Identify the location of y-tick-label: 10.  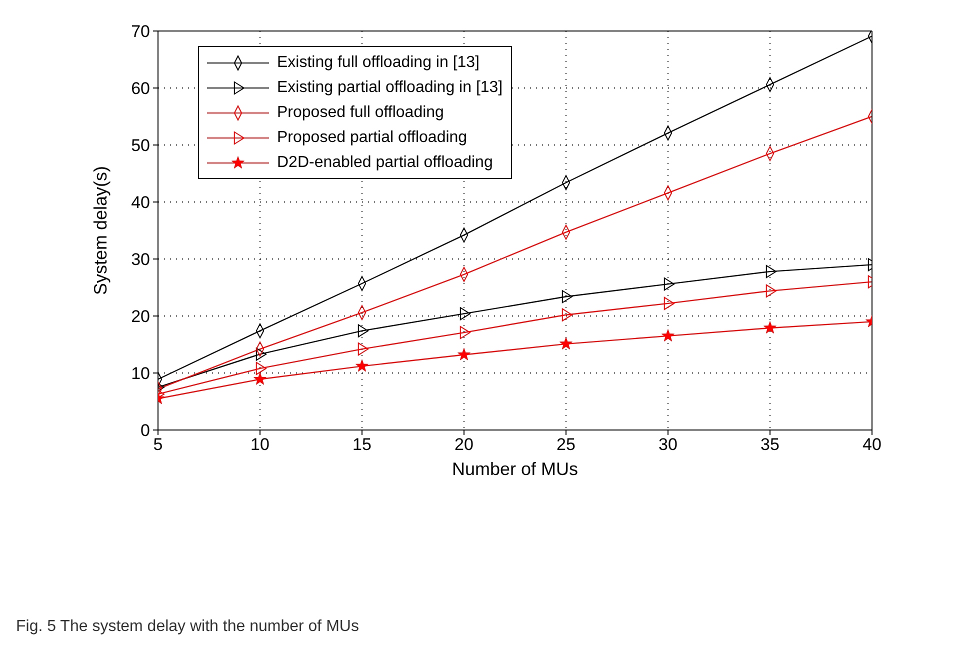
(140, 374).